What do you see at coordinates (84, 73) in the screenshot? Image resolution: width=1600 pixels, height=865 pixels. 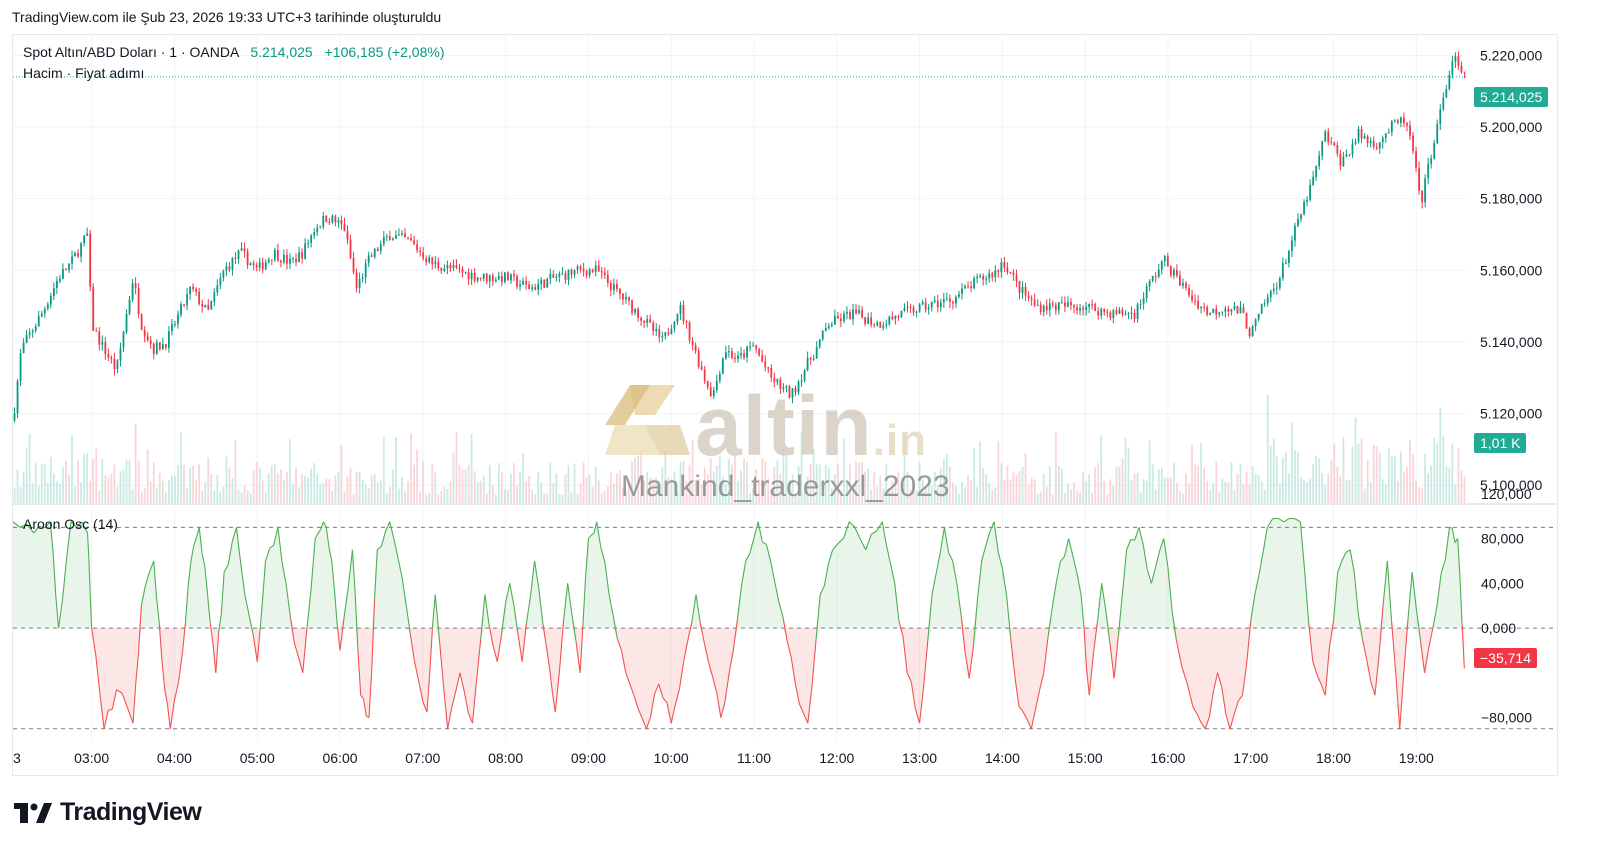 I see `volume-legend: Hacim · Fiyat adımı` at bounding box center [84, 73].